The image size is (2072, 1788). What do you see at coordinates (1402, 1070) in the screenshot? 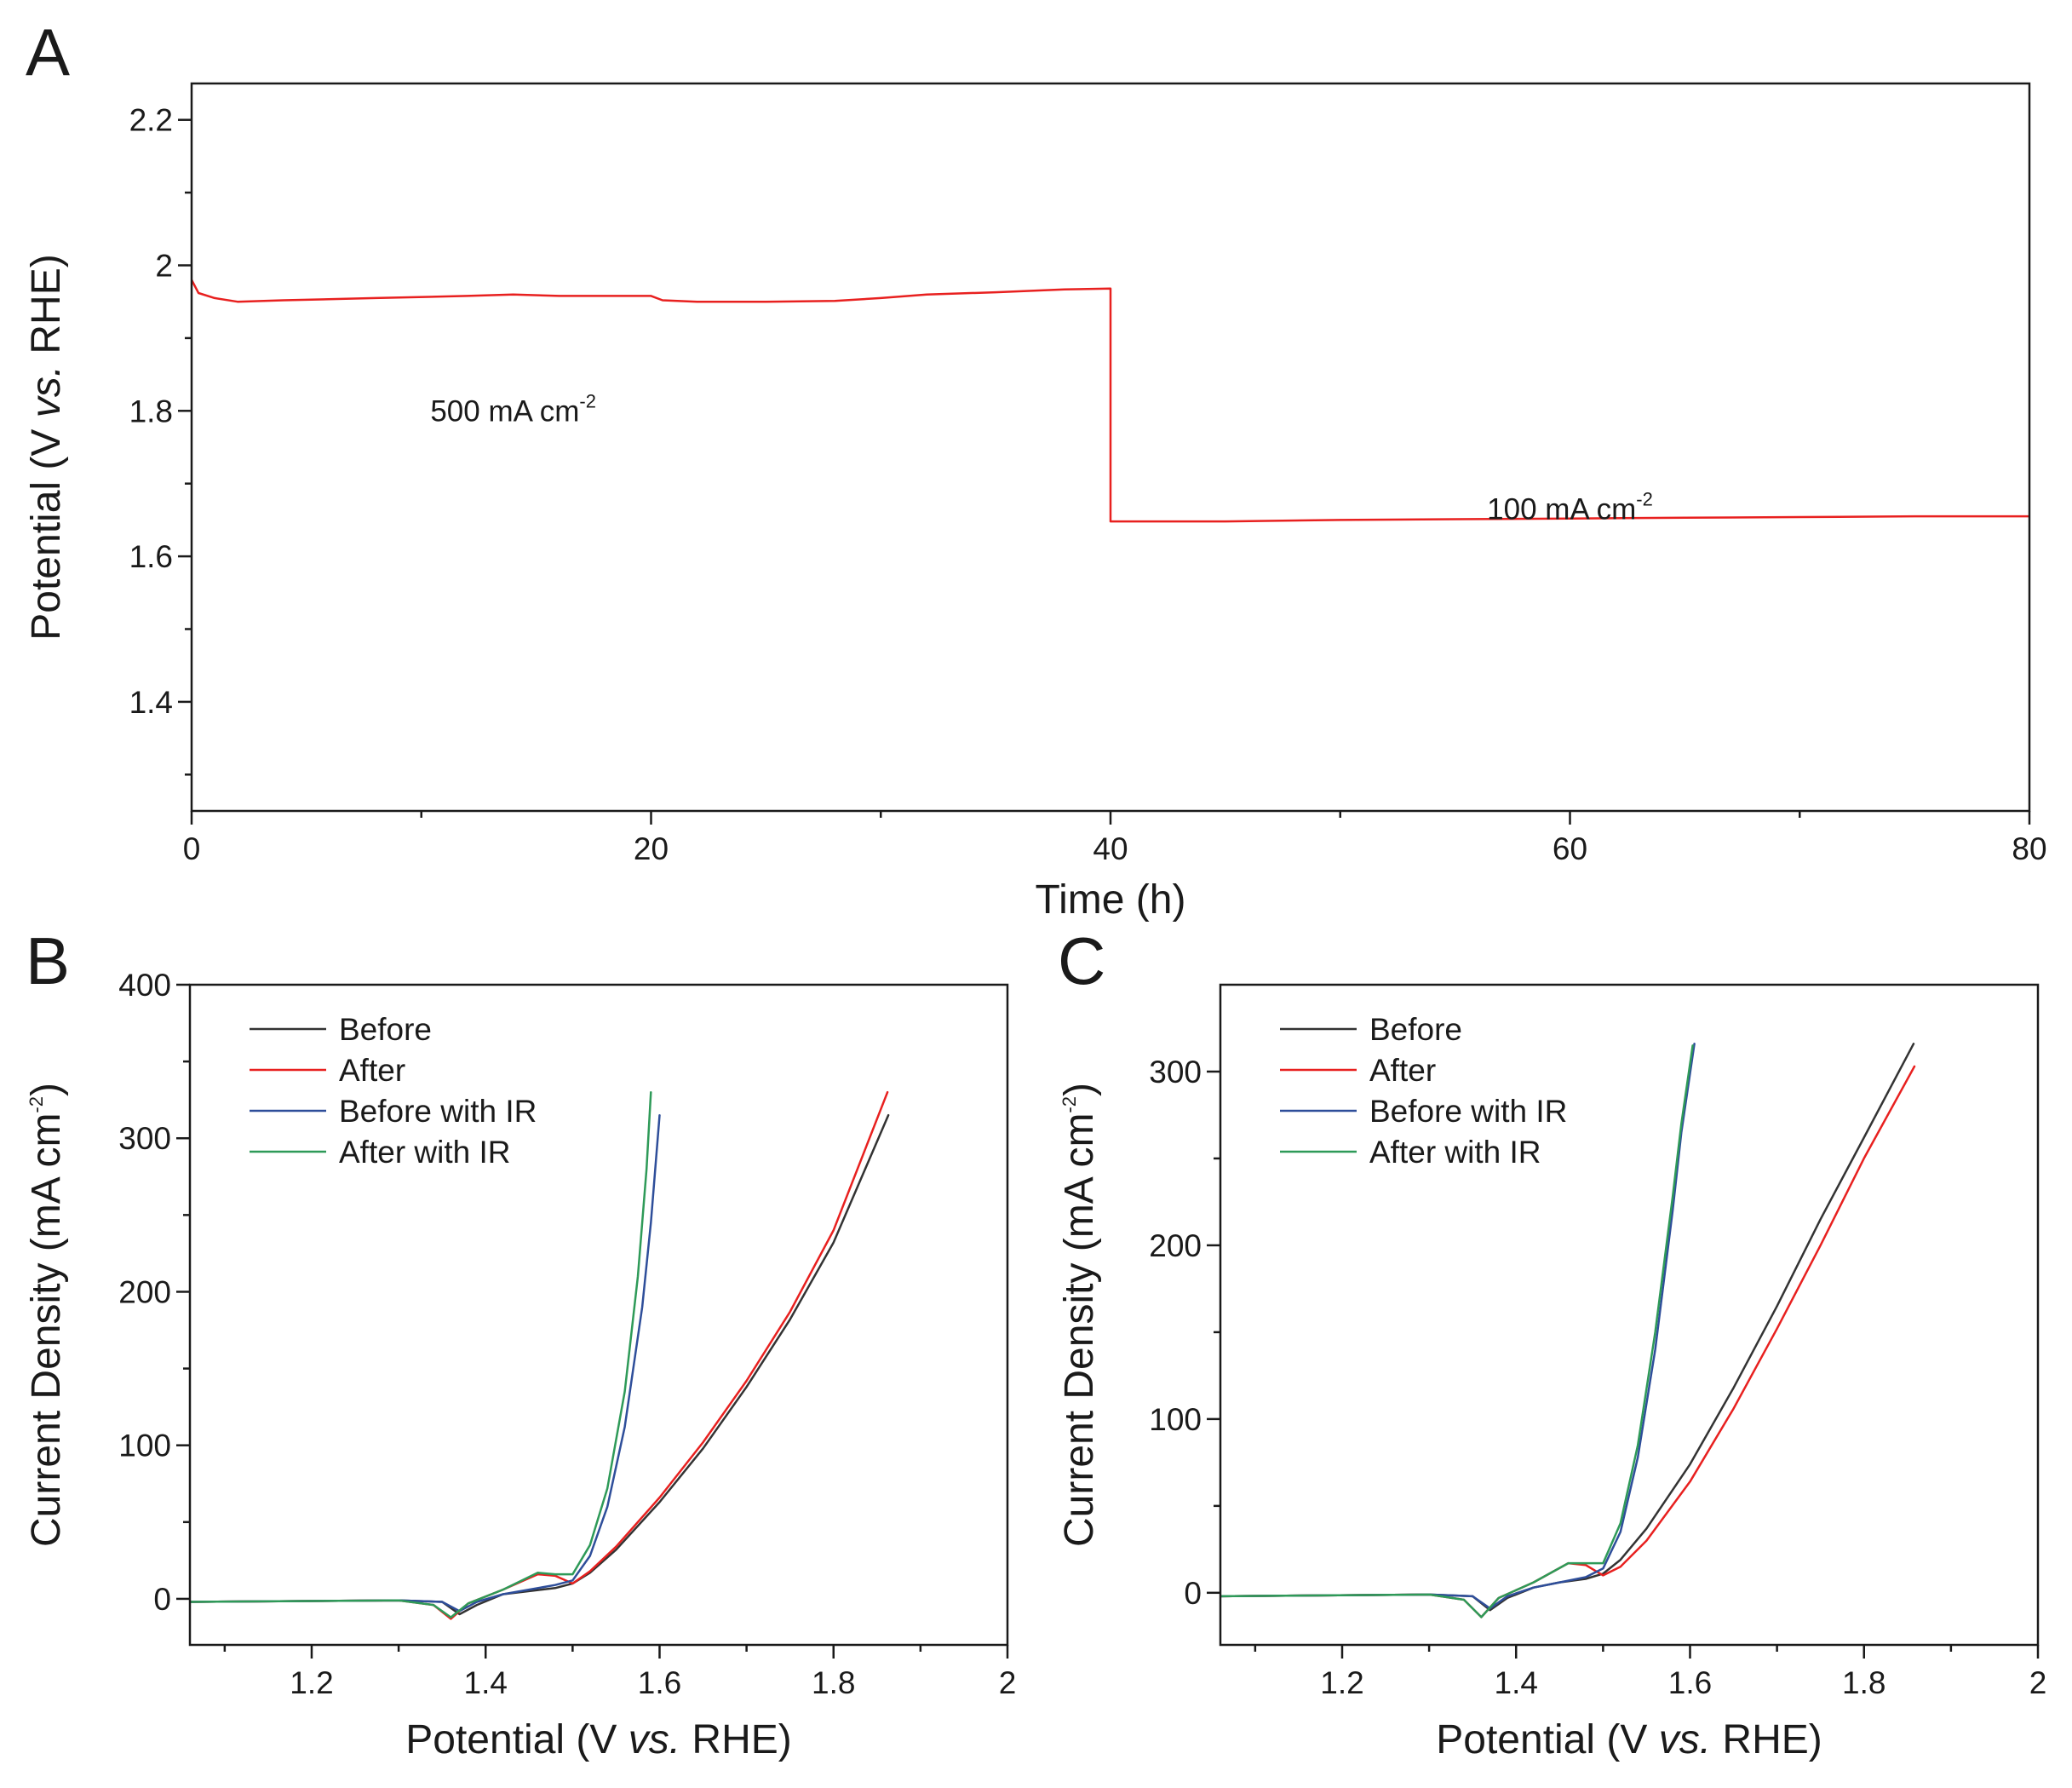
I see `panel-c-legend-label: After` at bounding box center [1402, 1070].